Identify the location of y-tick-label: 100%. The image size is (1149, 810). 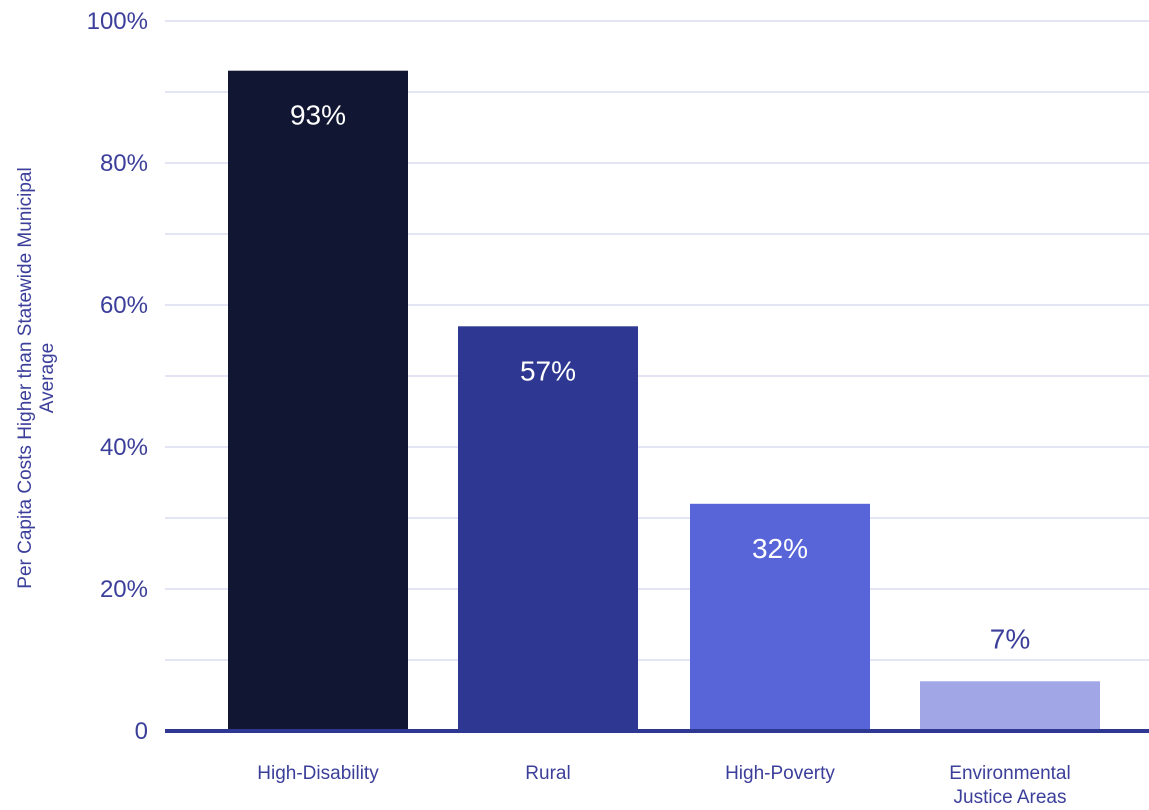
(117, 21).